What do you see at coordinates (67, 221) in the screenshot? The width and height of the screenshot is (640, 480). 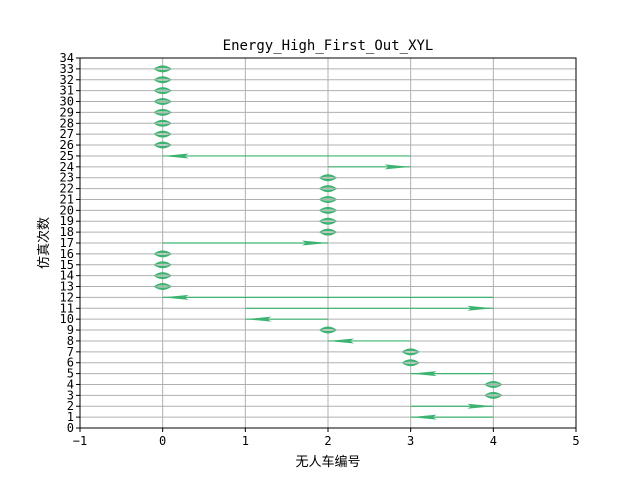 I see `y-tick-label: 19` at bounding box center [67, 221].